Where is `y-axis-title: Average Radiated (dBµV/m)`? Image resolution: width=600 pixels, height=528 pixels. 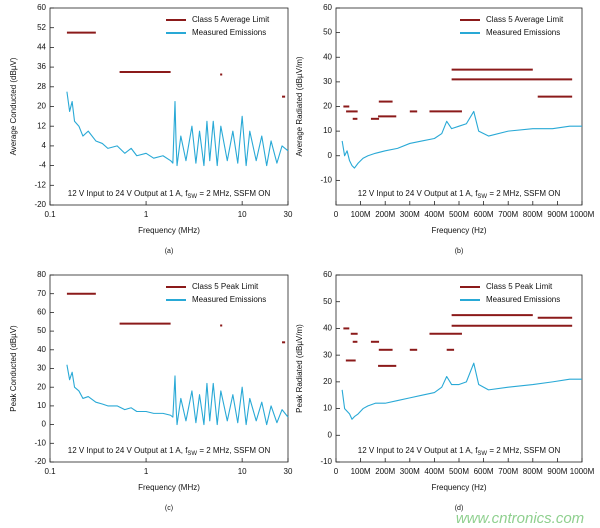
y-axis-title: Average Radiated (dBµV/m) is located at coordinates (299, 106).